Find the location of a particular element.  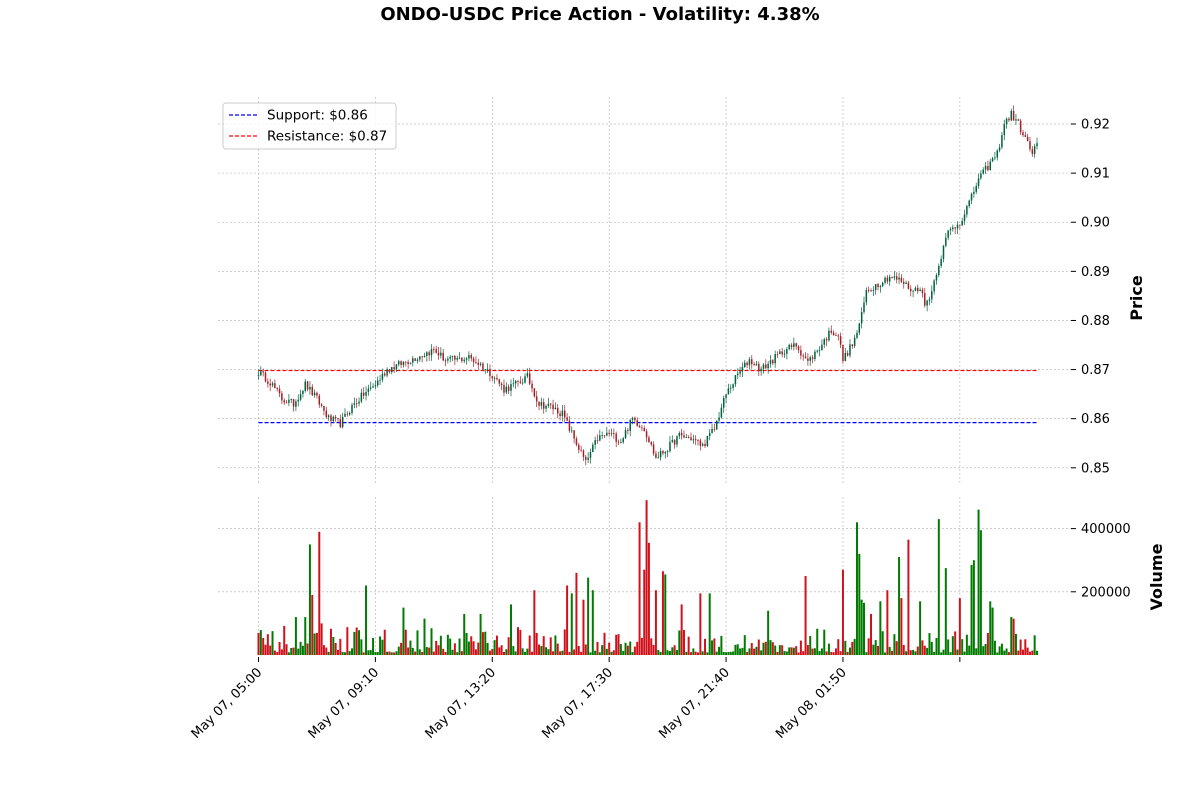

price-tick-label: 0.90 is located at coordinates (1095, 223).